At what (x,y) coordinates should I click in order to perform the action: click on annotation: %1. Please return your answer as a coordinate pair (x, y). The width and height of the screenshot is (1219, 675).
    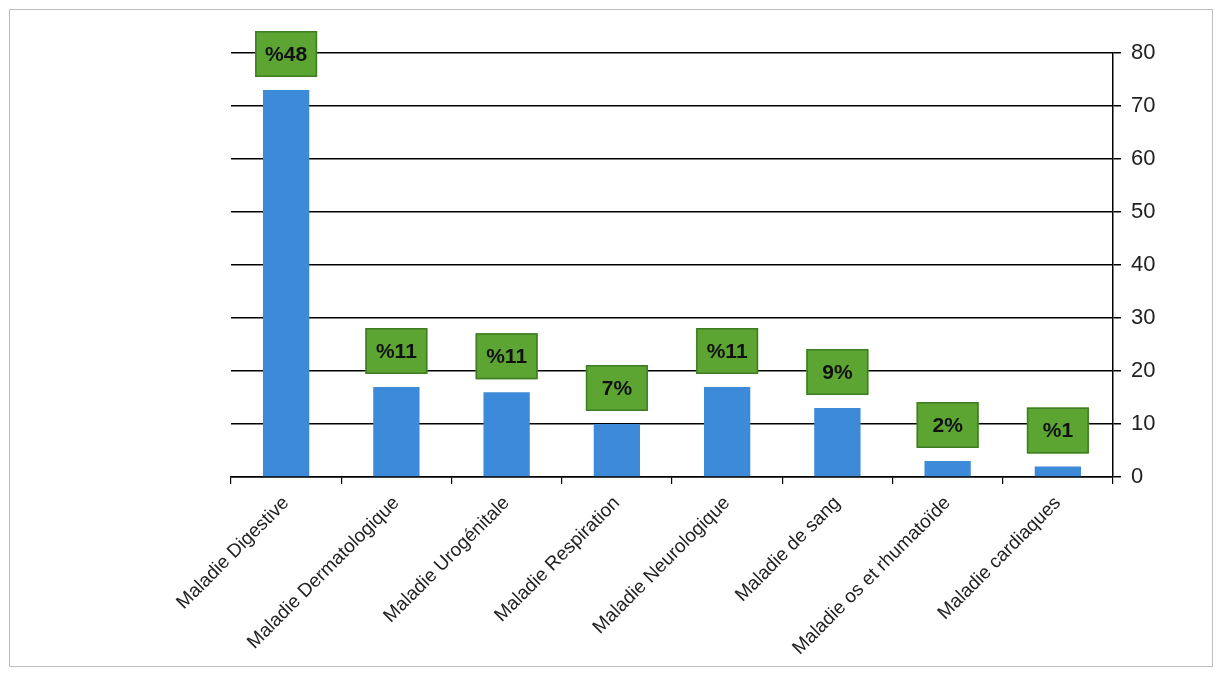
    Looking at the image, I should click on (1058, 430).